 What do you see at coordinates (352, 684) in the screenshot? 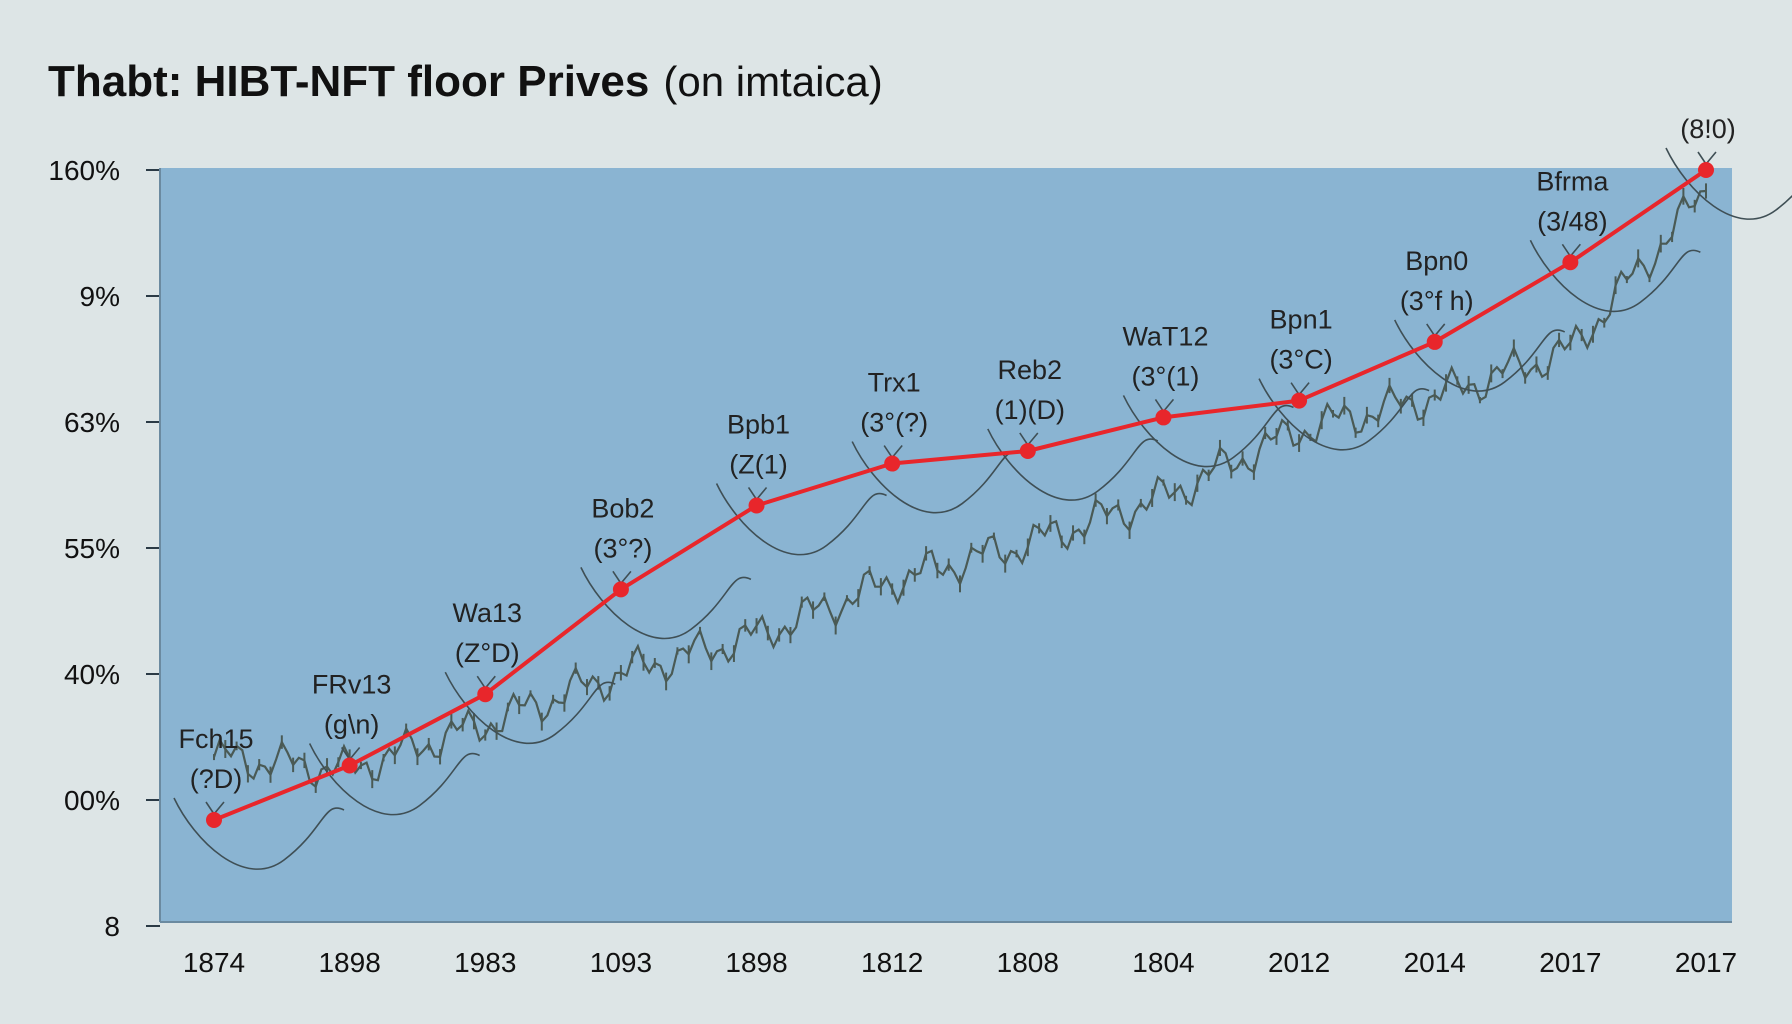
I see `annotation-label: FRv13` at bounding box center [352, 684].